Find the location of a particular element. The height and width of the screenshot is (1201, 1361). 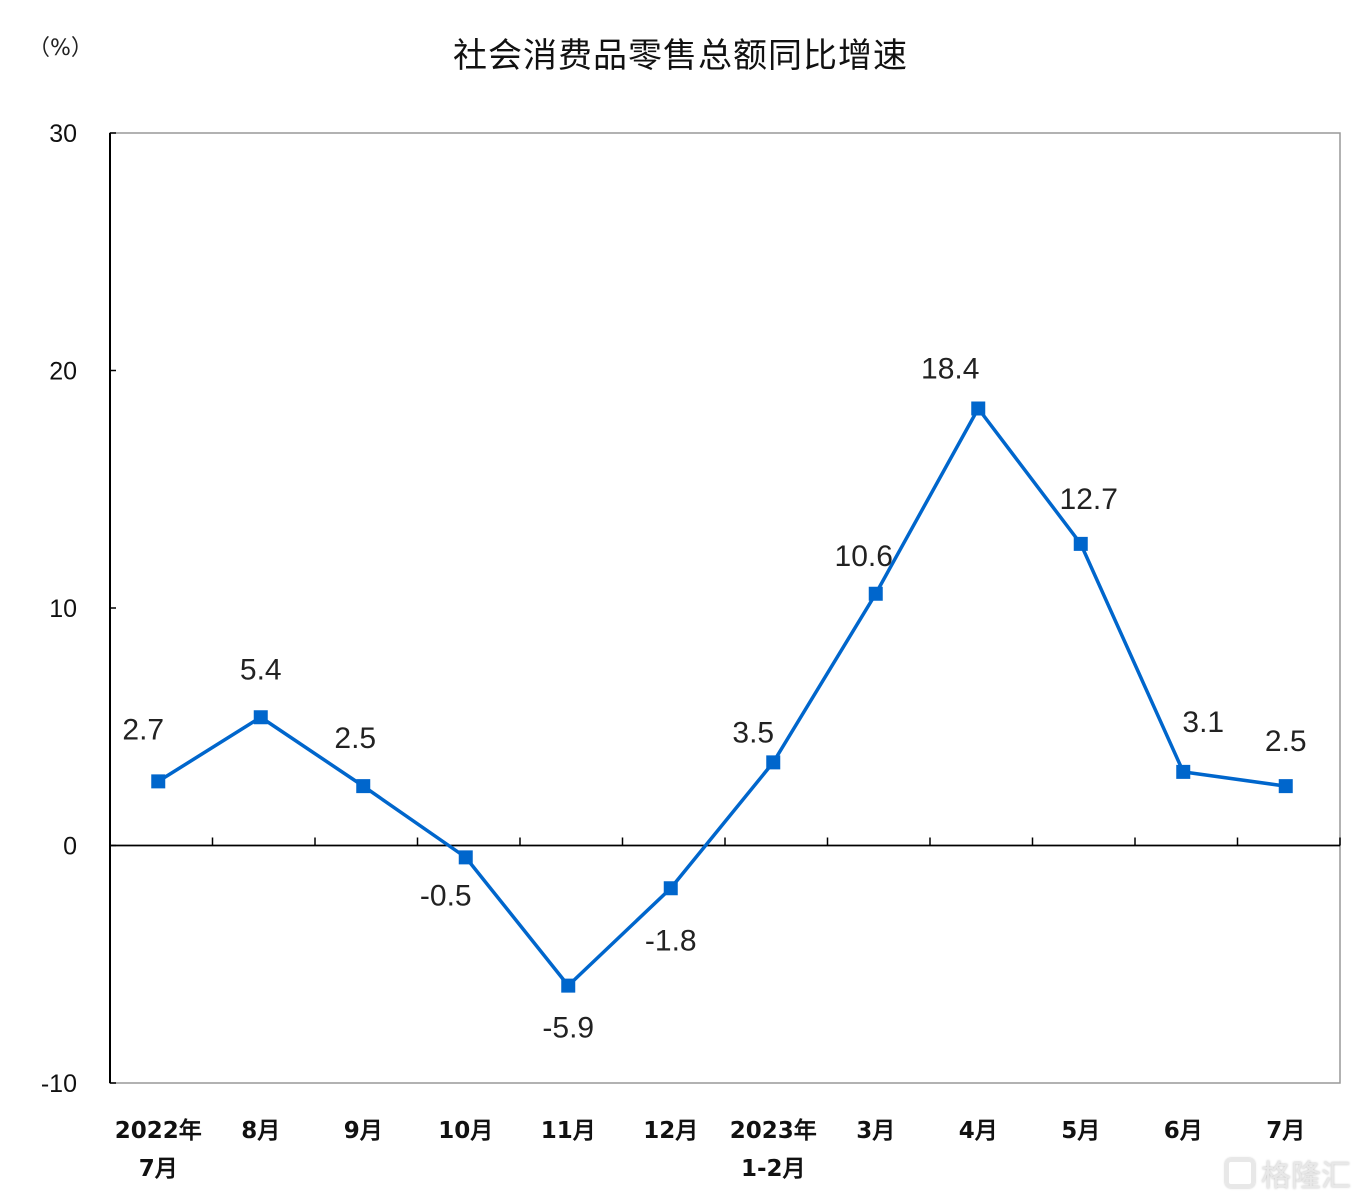

x-axis-category-label: 2023年 is located at coordinates (773, 1130).